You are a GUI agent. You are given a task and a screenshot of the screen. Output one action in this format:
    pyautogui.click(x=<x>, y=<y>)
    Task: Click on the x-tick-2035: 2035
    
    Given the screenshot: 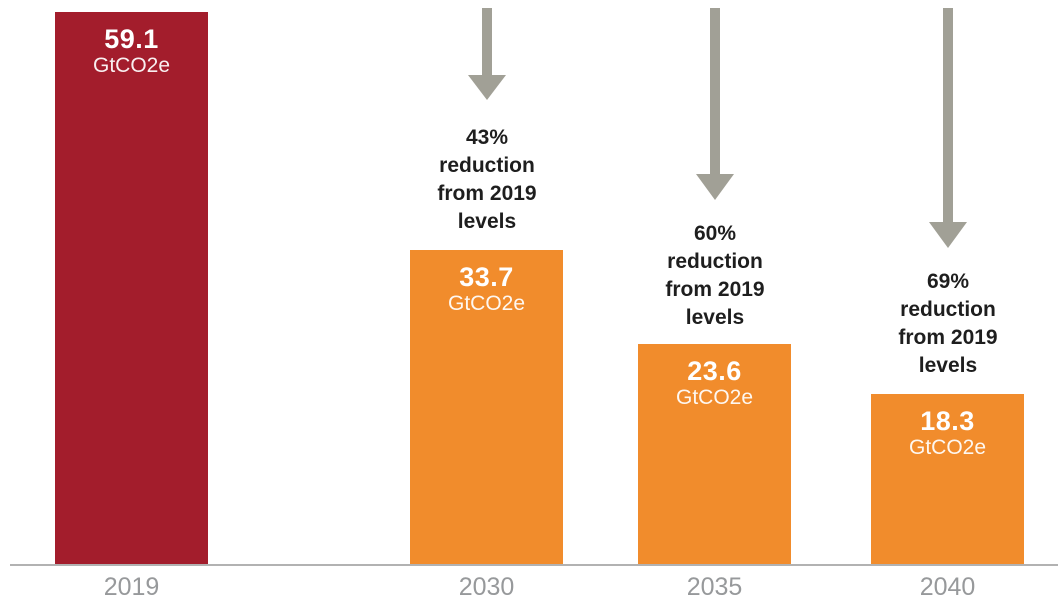 What is the action you would take?
    pyautogui.click(x=714, y=587)
    